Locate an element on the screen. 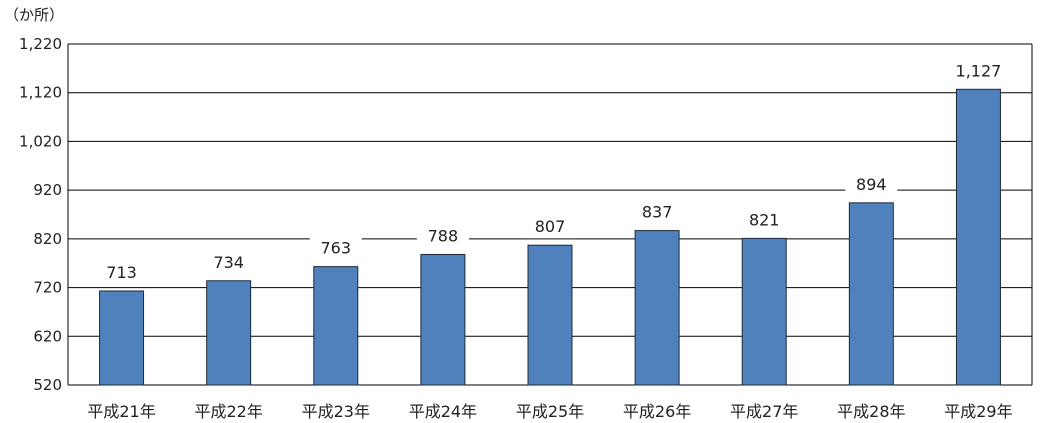 This screenshot has height=423, width=1046. y-axis-unit-label: （か所） is located at coordinates (34, 15).